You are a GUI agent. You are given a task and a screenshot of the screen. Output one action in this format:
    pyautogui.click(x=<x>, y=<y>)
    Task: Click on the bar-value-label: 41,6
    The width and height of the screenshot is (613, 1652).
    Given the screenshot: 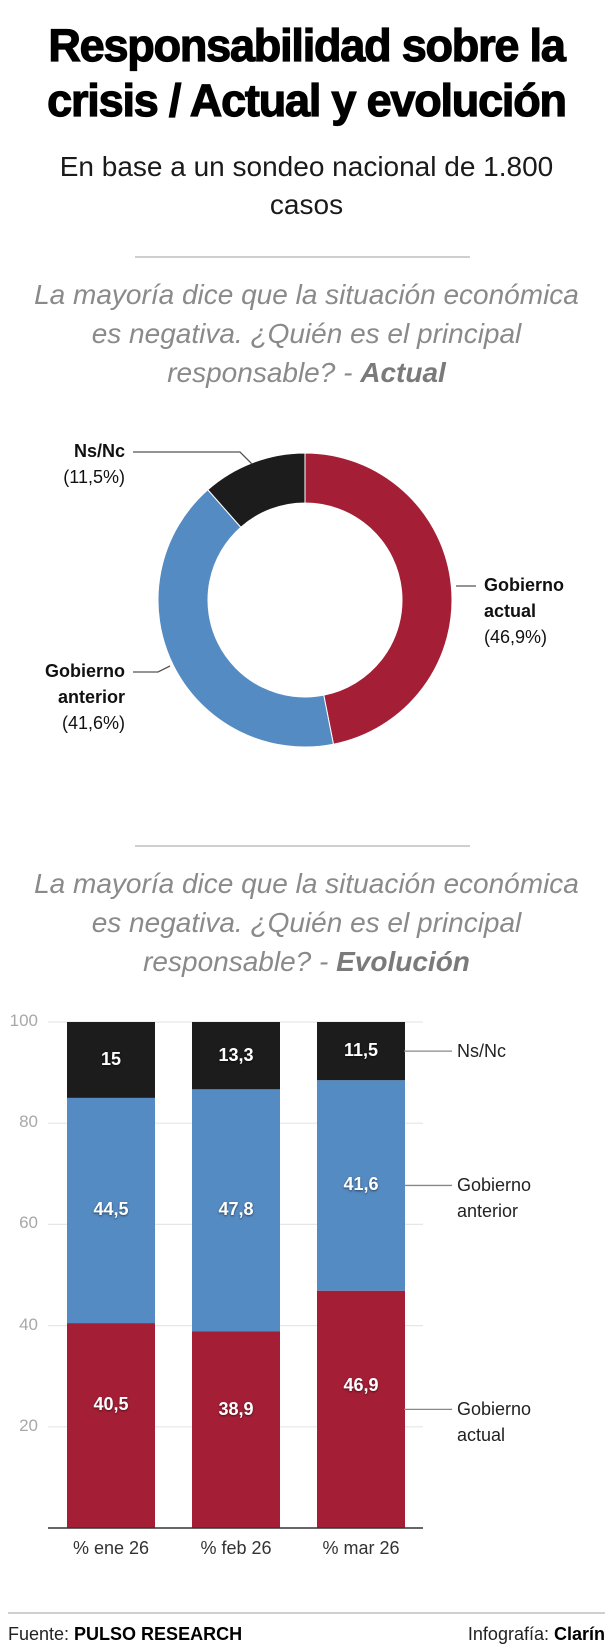 What is the action you would take?
    pyautogui.click(x=361, y=1184)
    